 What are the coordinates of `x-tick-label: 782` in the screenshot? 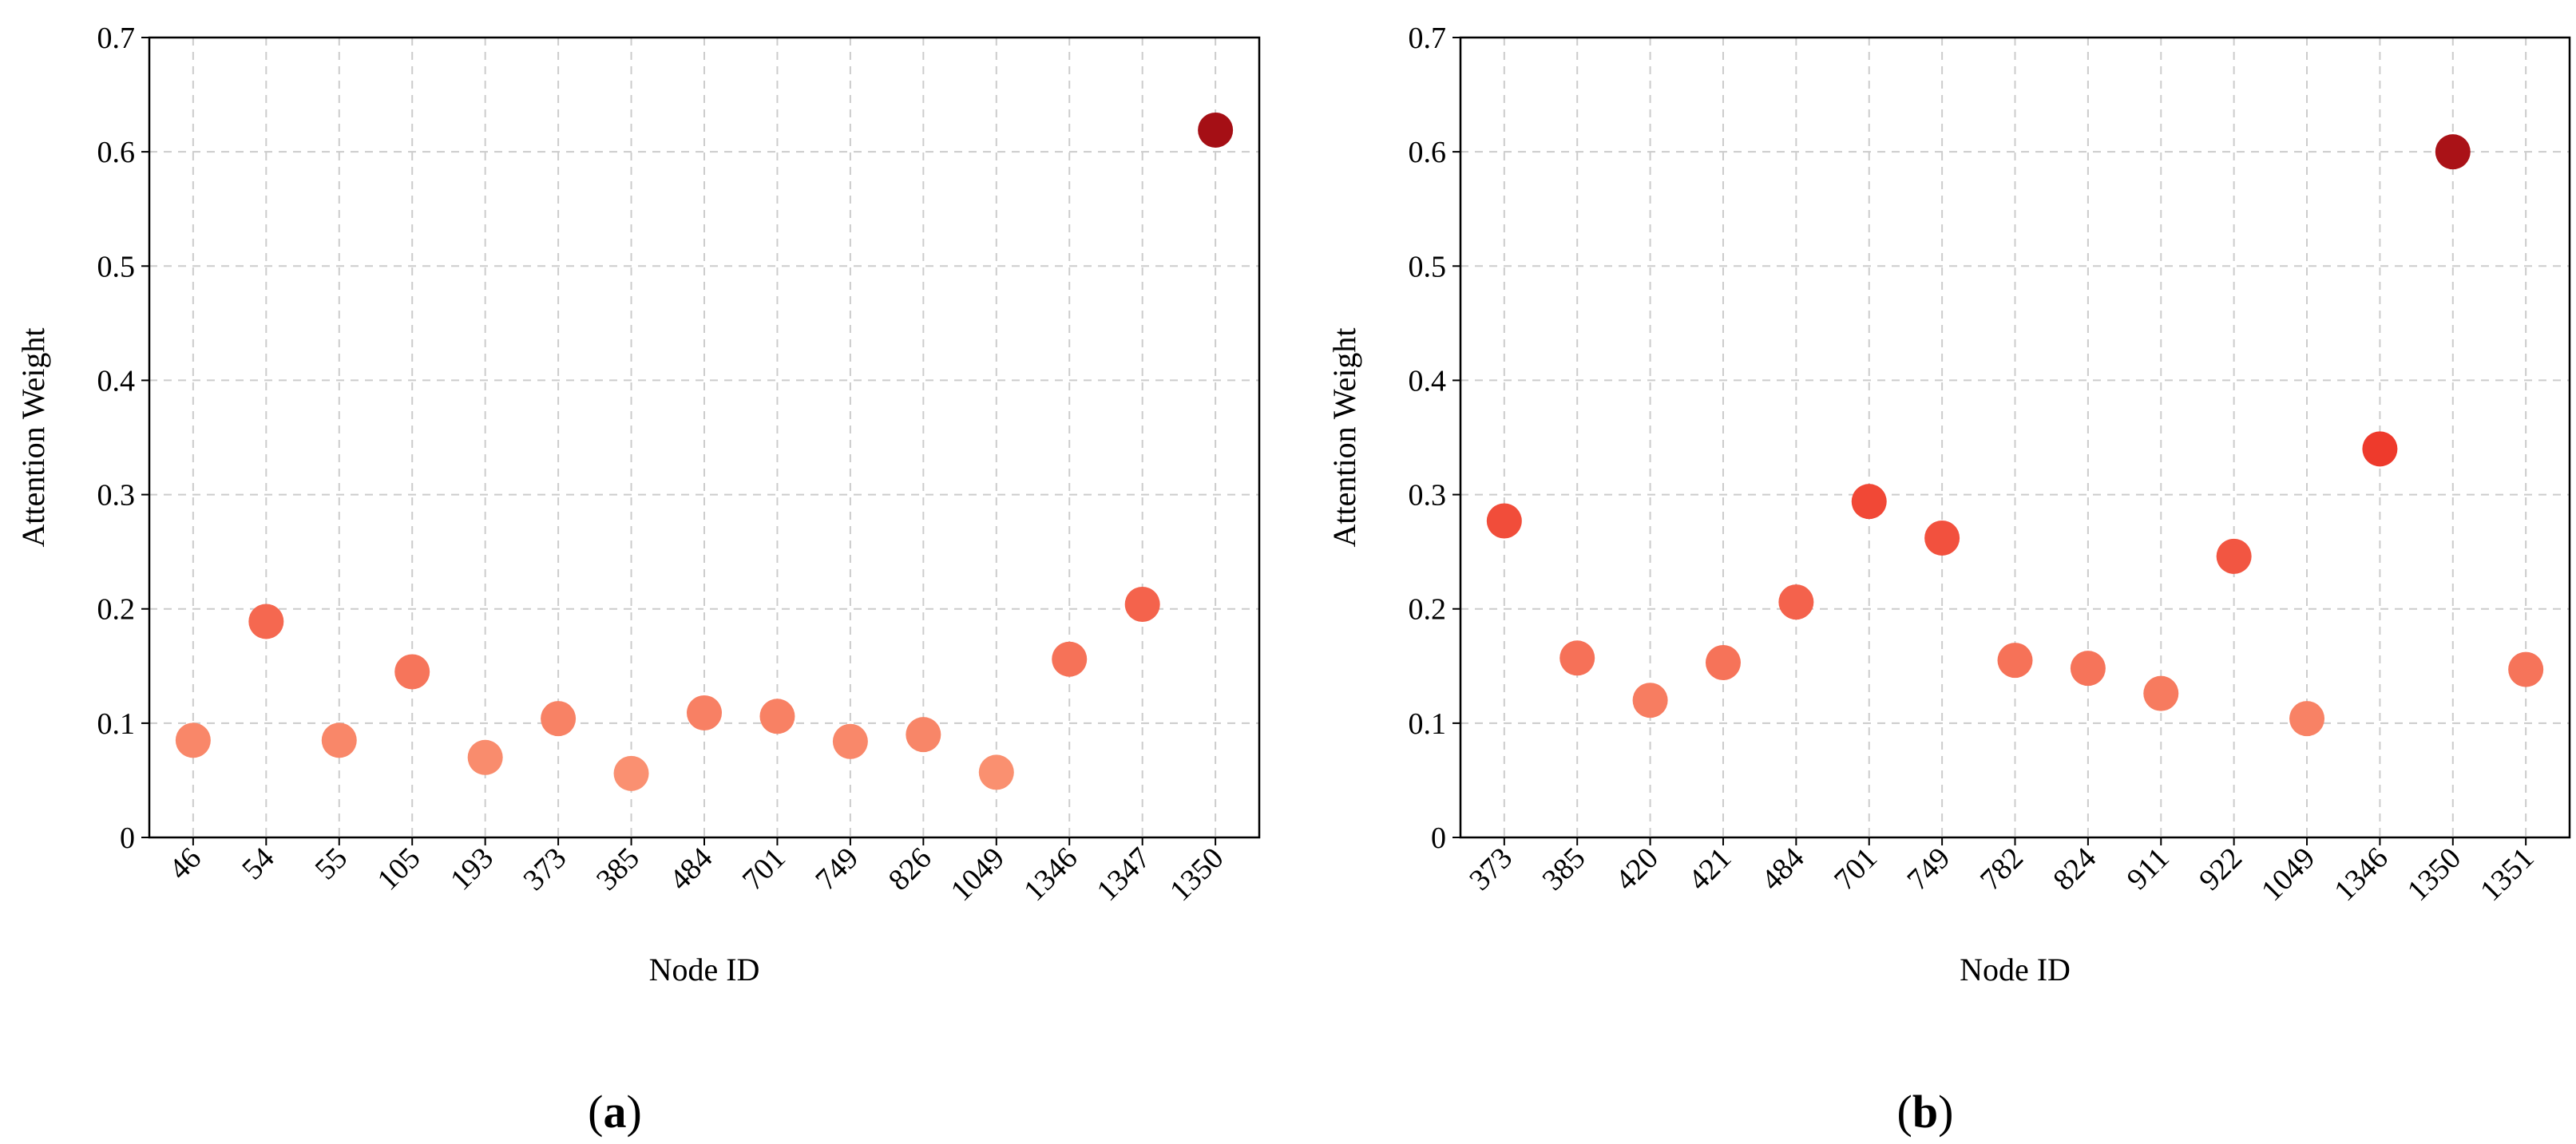 It's located at (2002, 869).